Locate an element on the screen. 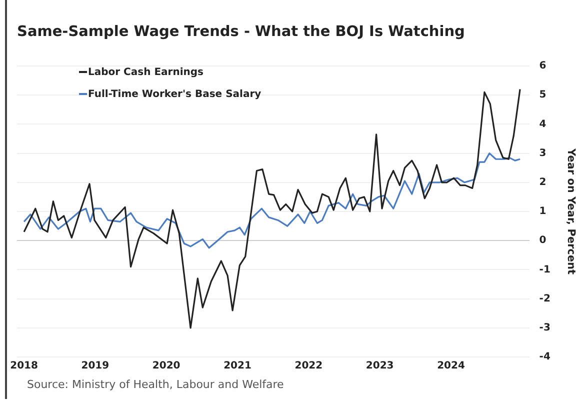 Image resolution: width=587 pixels, height=401 pixels. y-tick-label: 1 is located at coordinates (542, 212).